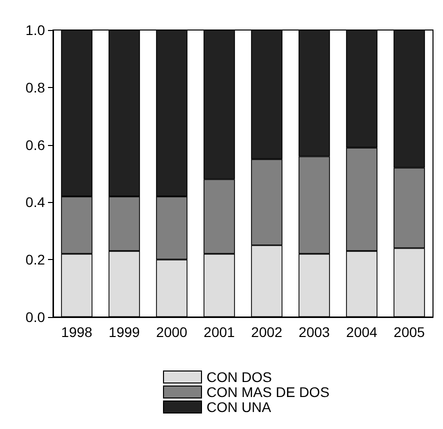  Describe the element at coordinates (36, 30) in the screenshot. I see `y-tick-label: 1.0` at that location.